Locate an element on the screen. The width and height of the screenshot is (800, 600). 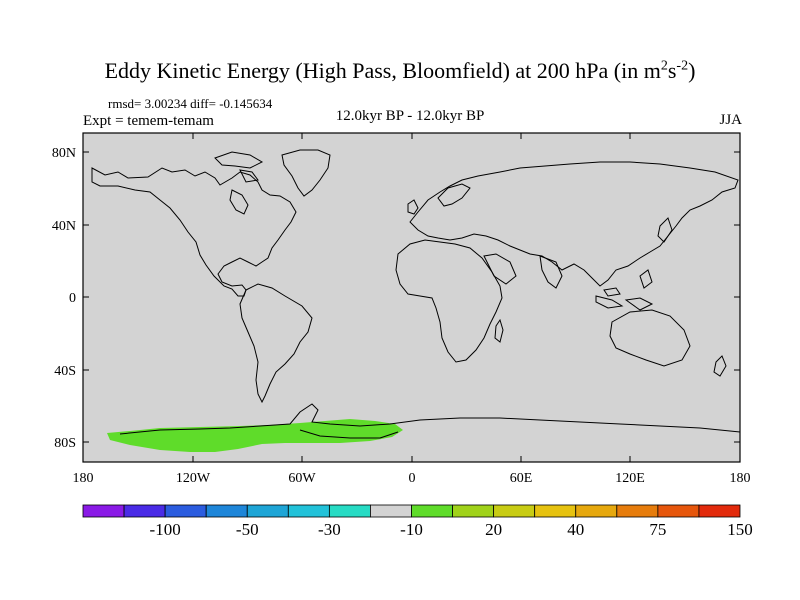
experiment-label: Expt = temem-temam is located at coordinates (148, 121).